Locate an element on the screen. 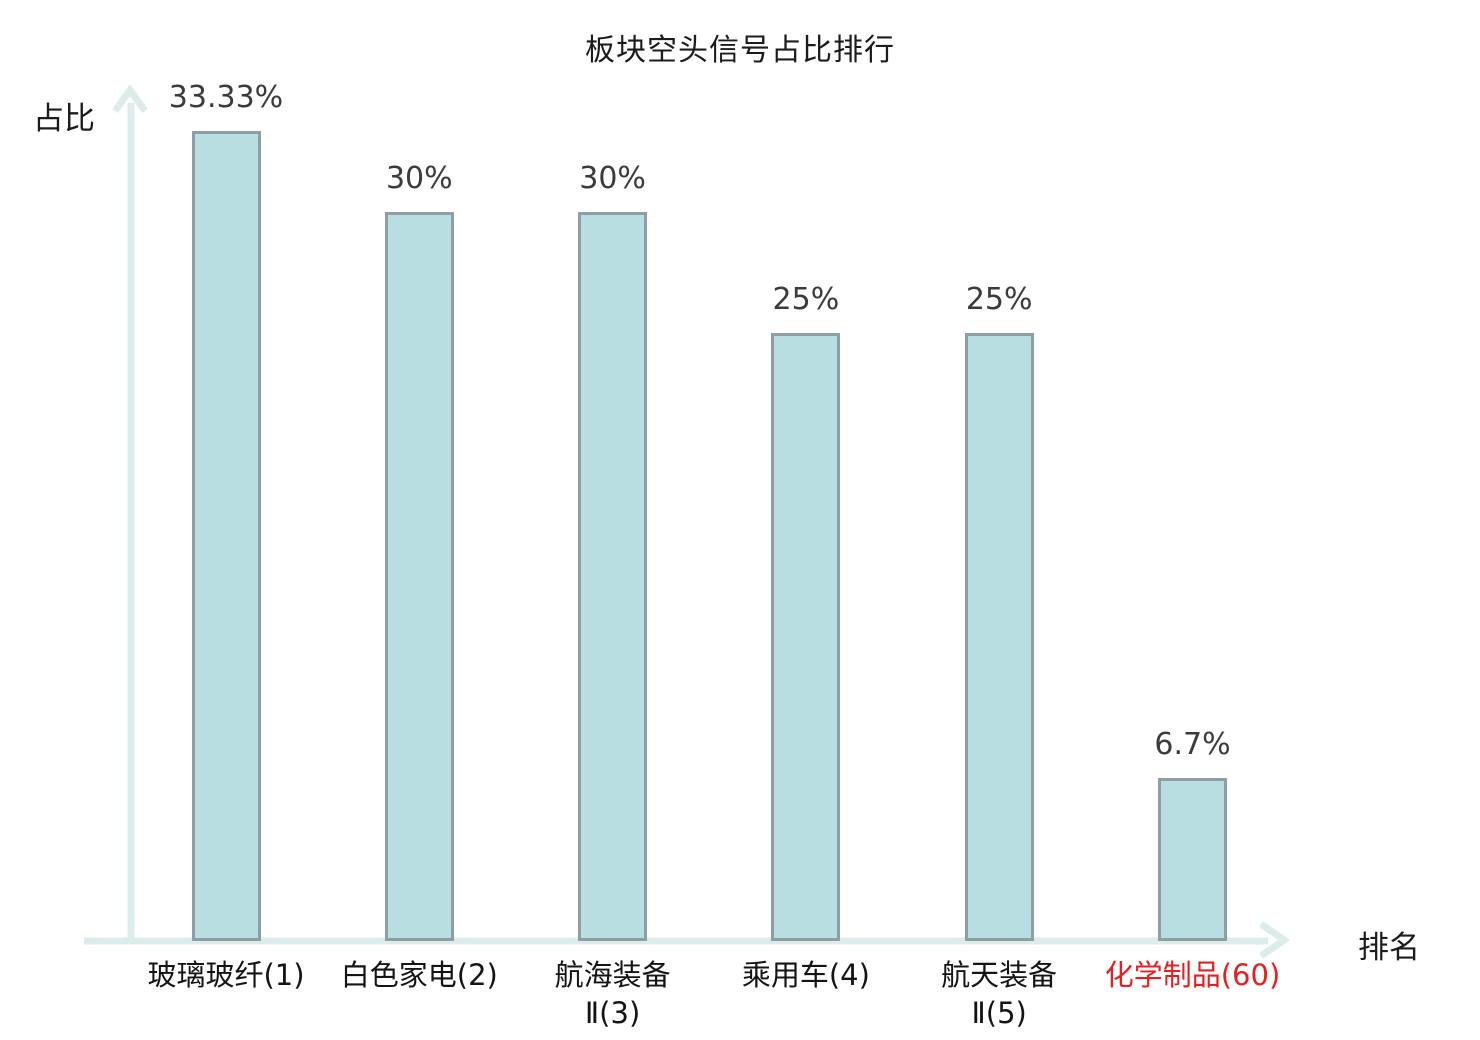  category-label: 化学制品(60) is located at coordinates (1193, 975).